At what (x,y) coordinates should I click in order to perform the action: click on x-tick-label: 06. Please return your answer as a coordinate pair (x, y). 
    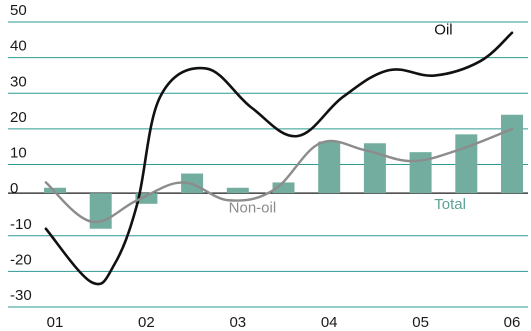
    Looking at the image, I should click on (512, 322).